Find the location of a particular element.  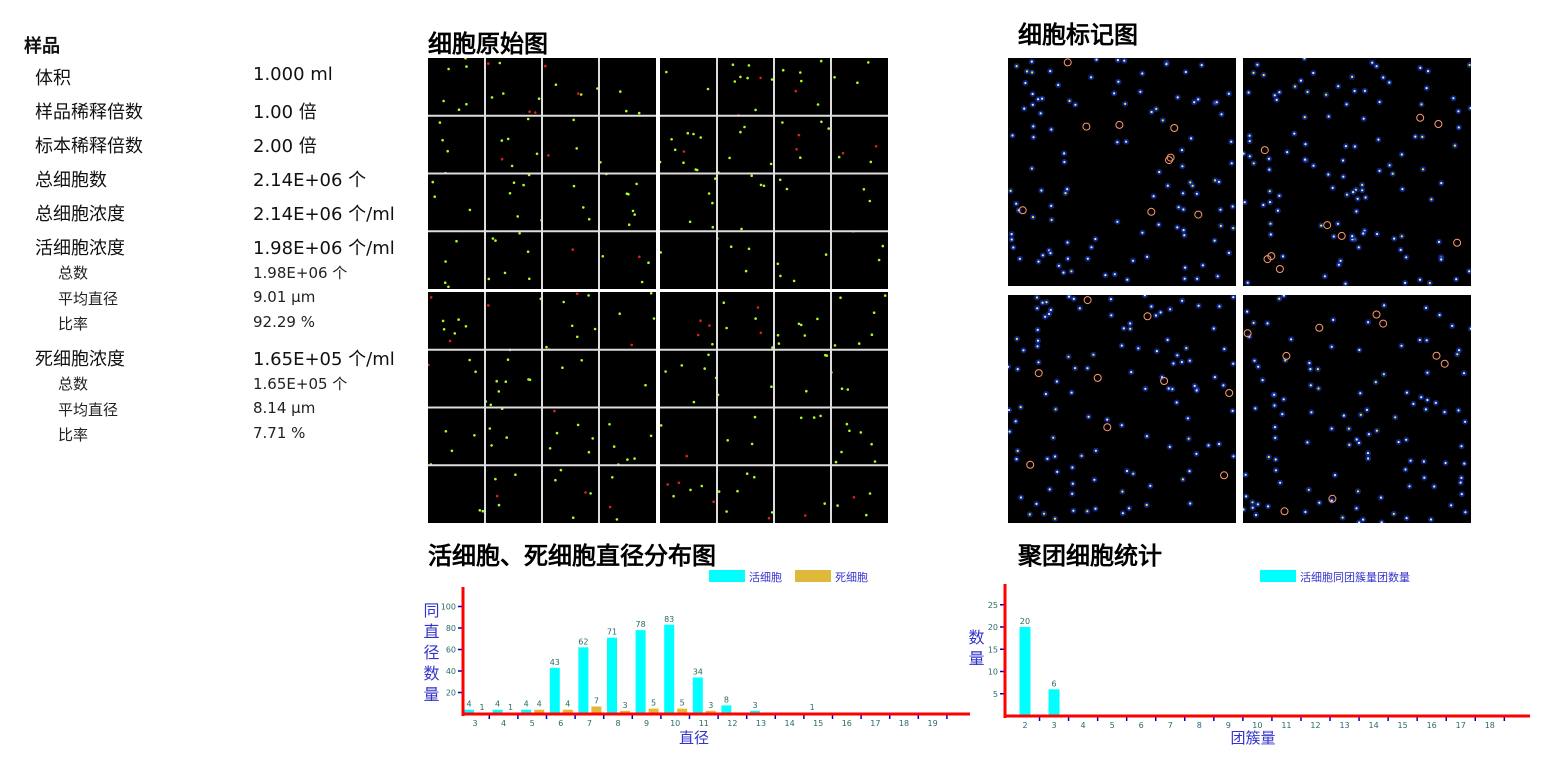

dead-sub-value: 7.71 % is located at coordinates (279, 433).